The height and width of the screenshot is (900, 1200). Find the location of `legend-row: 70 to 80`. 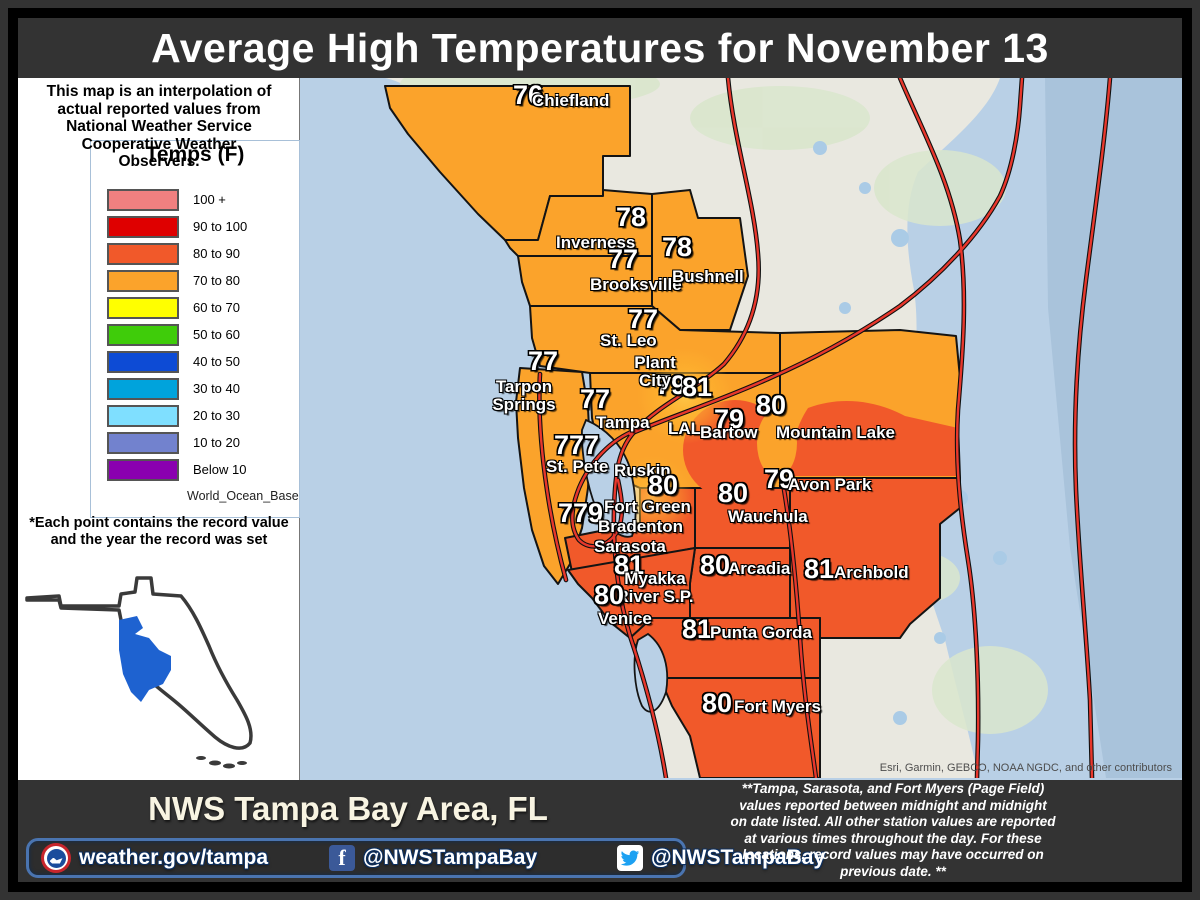

legend-row: 70 to 80 is located at coordinates (195, 283).